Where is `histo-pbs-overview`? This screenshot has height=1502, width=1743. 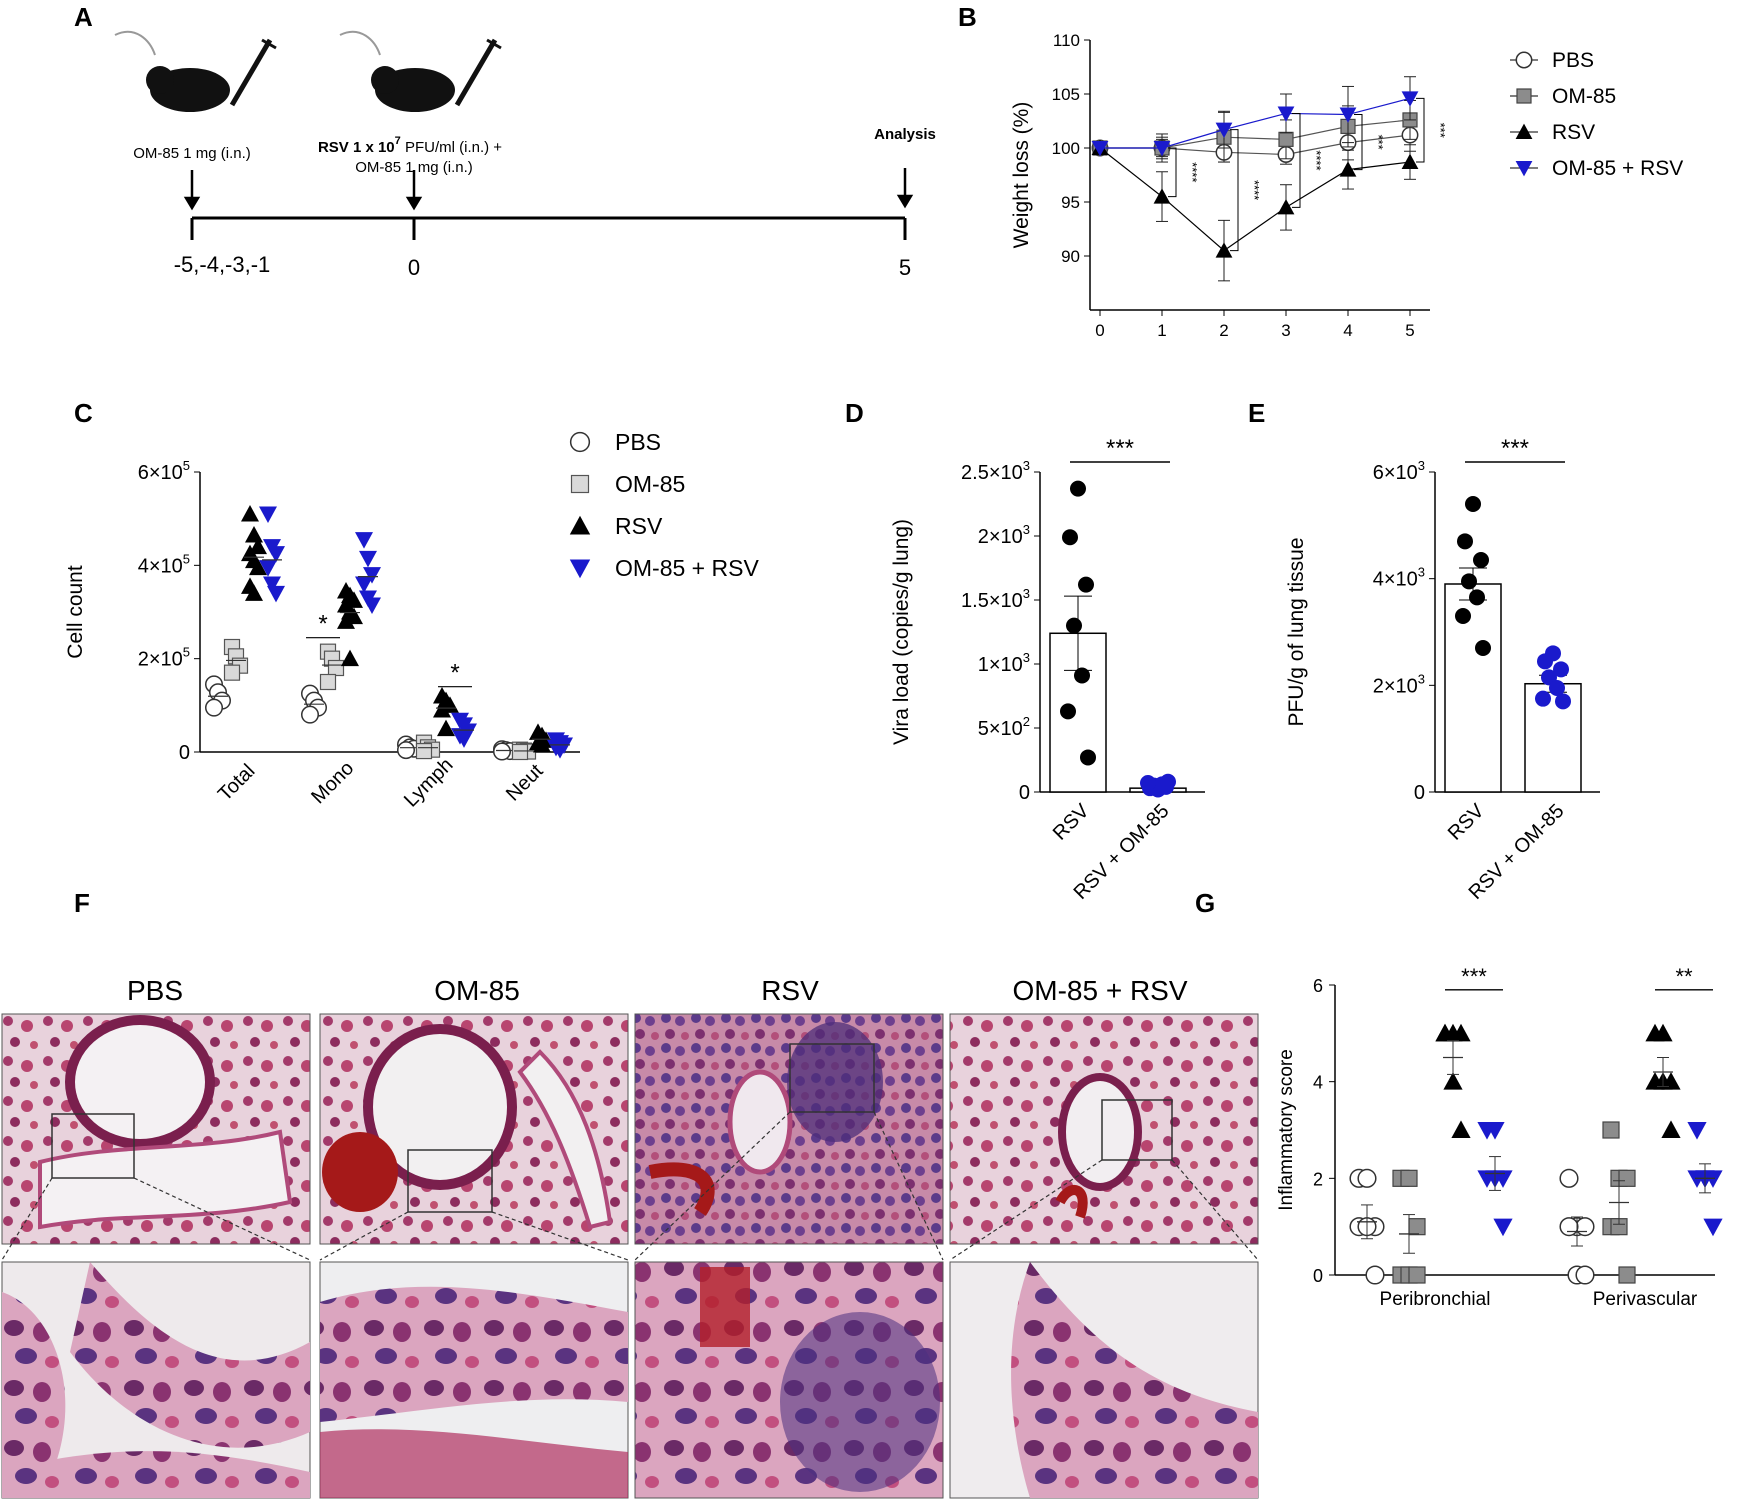 histo-pbs-overview is located at coordinates (156, 1129).